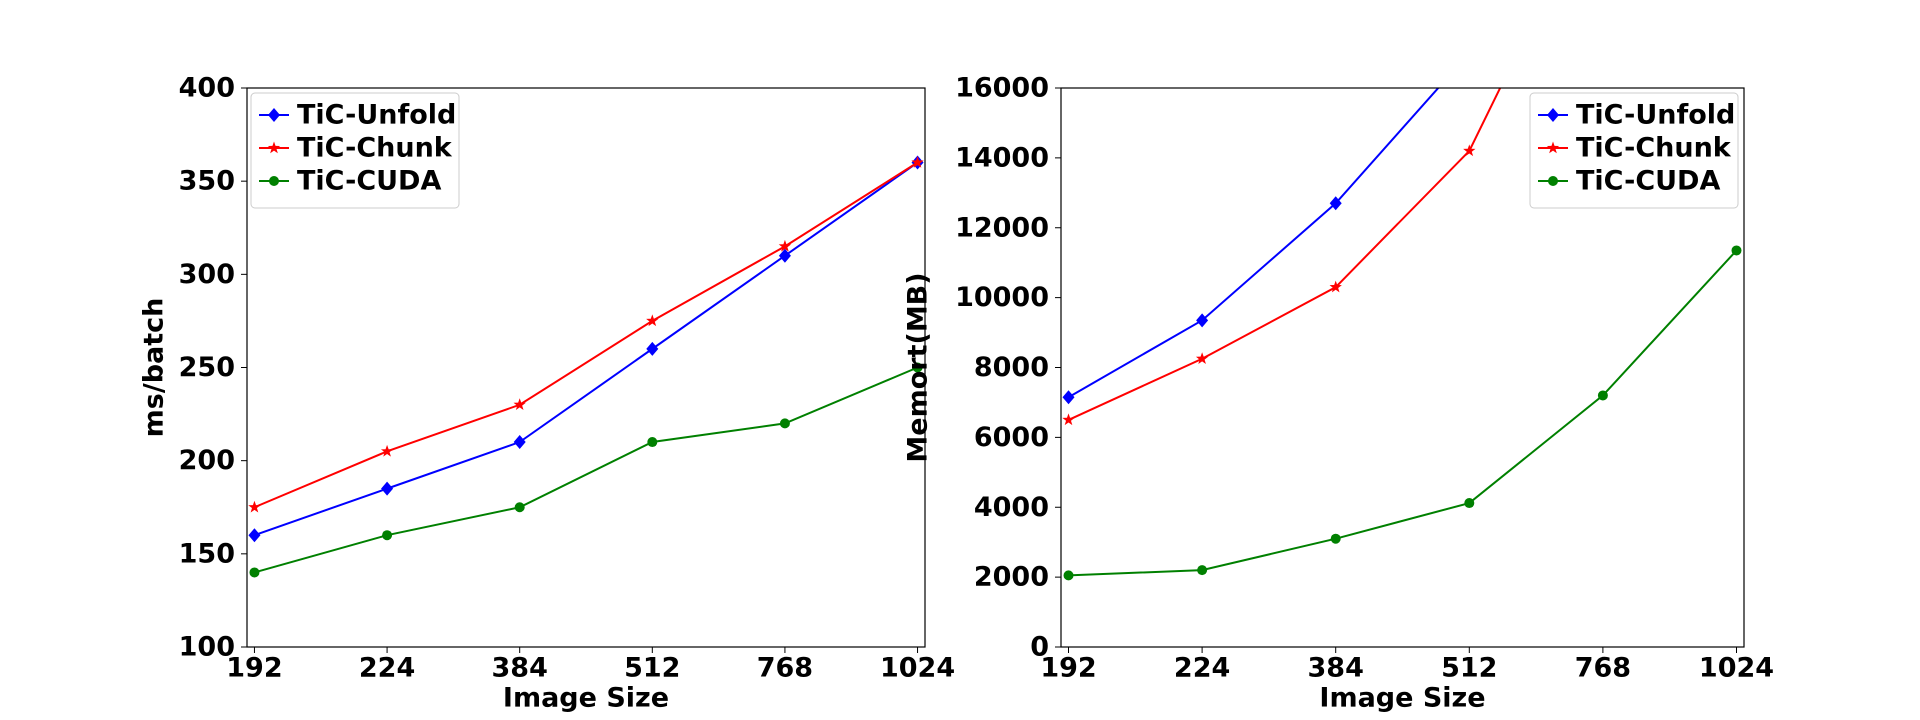  Describe the element at coordinates (207, 367) in the screenshot. I see `y-tick-label: 250` at that location.